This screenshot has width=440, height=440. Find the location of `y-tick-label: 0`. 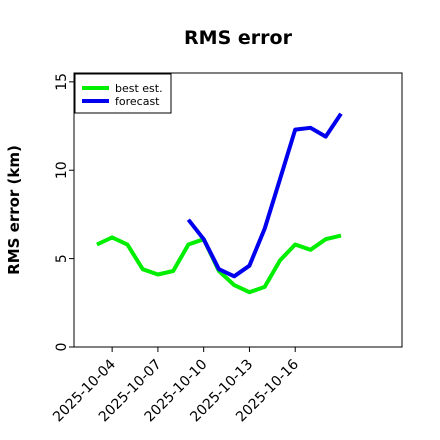

y-tick-label: 0 is located at coordinates (62, 347).